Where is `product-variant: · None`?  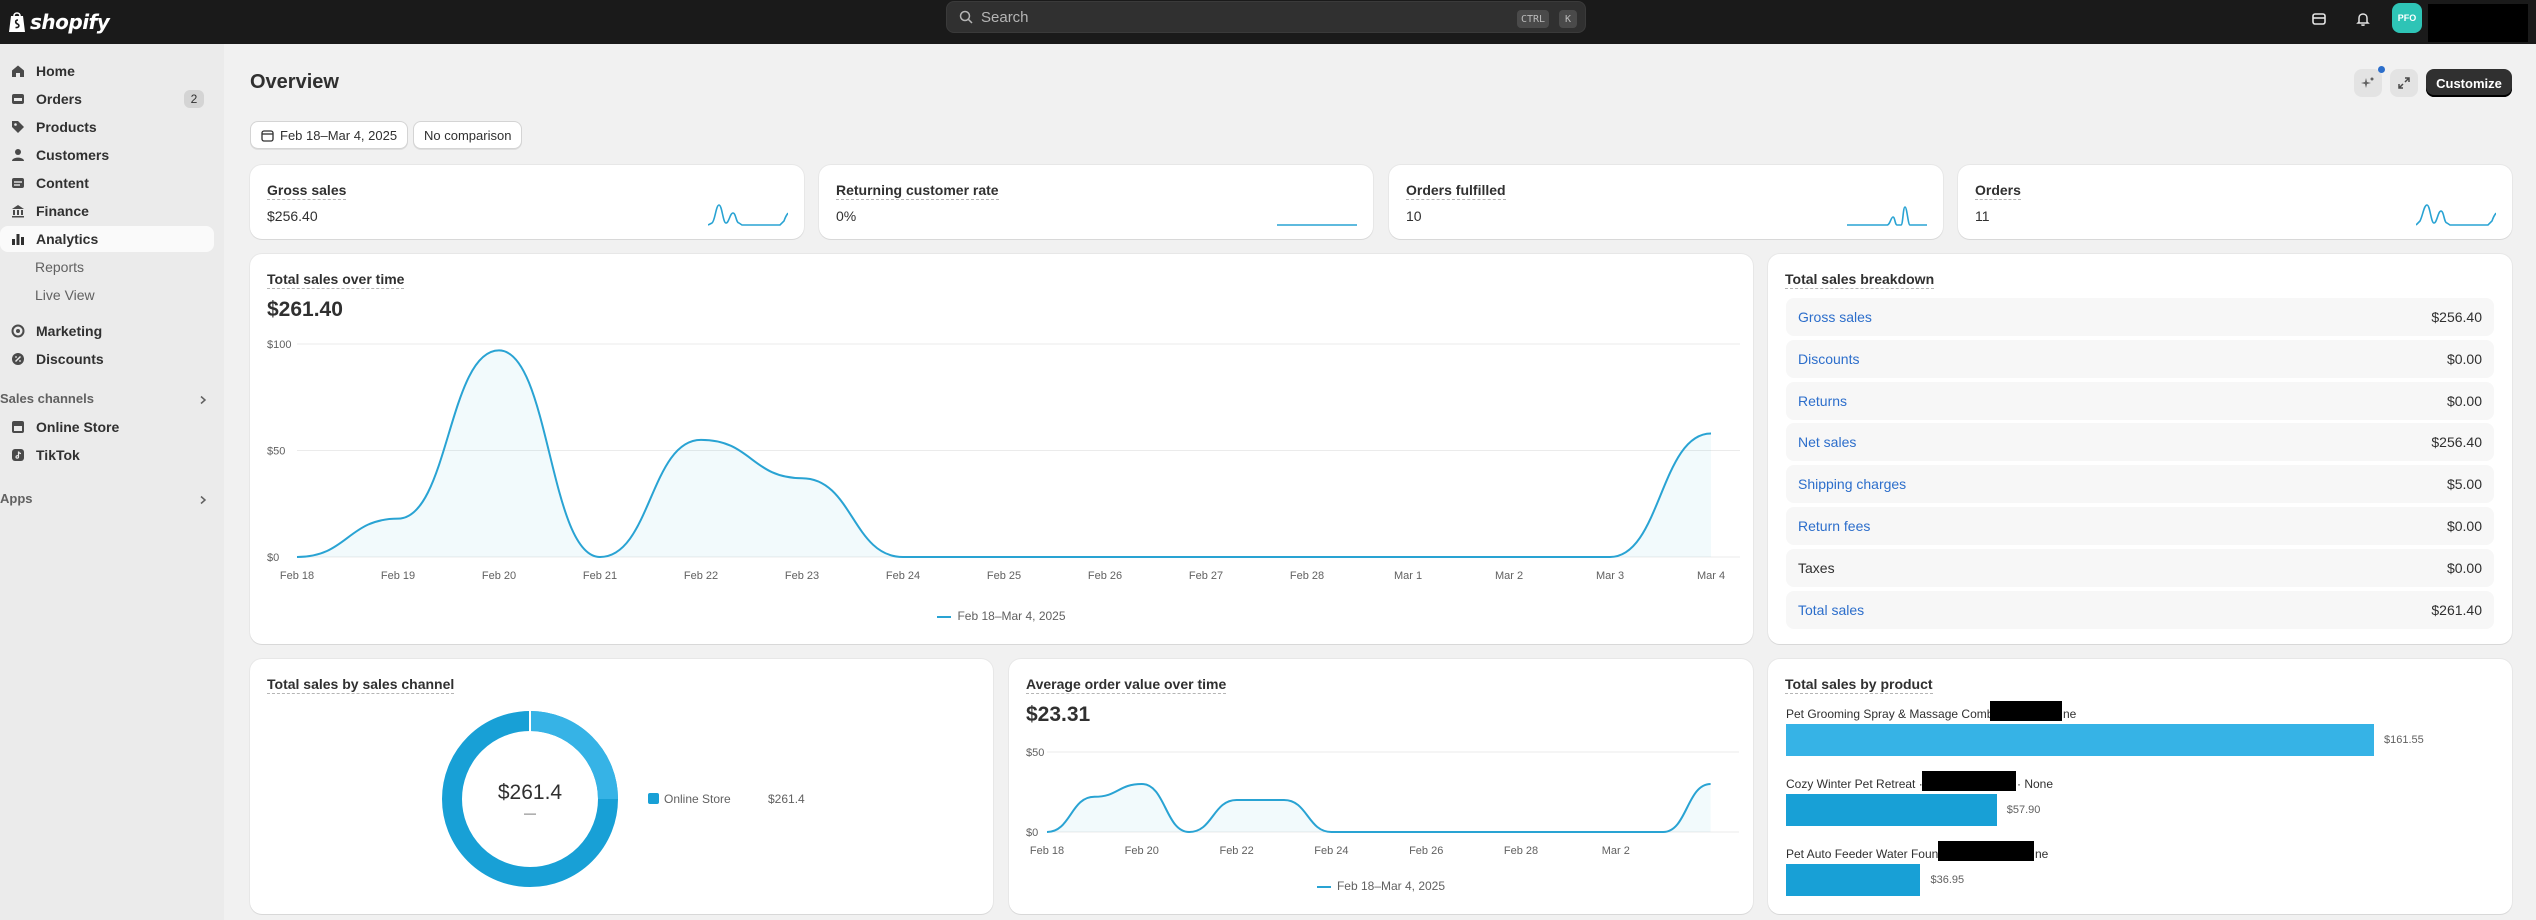
product-variant: · None is located at coordinates (2035, 784).